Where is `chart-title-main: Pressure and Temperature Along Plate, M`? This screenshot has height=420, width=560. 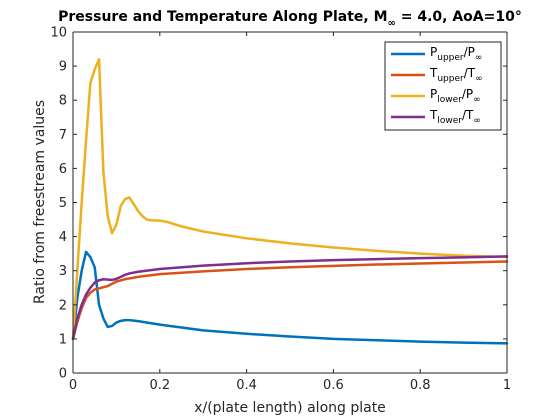
chart-title-main: Pressure and Temperature Along Plate, M is located at coordinates (222, 17).